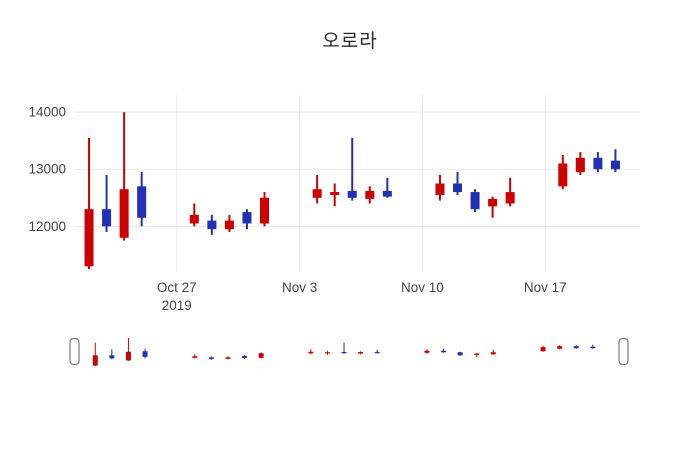  What do you see at coordinates (545, 287) in the screenshot?
I see `x-tick-label: Nov 17` at bounding box center [545, 287].